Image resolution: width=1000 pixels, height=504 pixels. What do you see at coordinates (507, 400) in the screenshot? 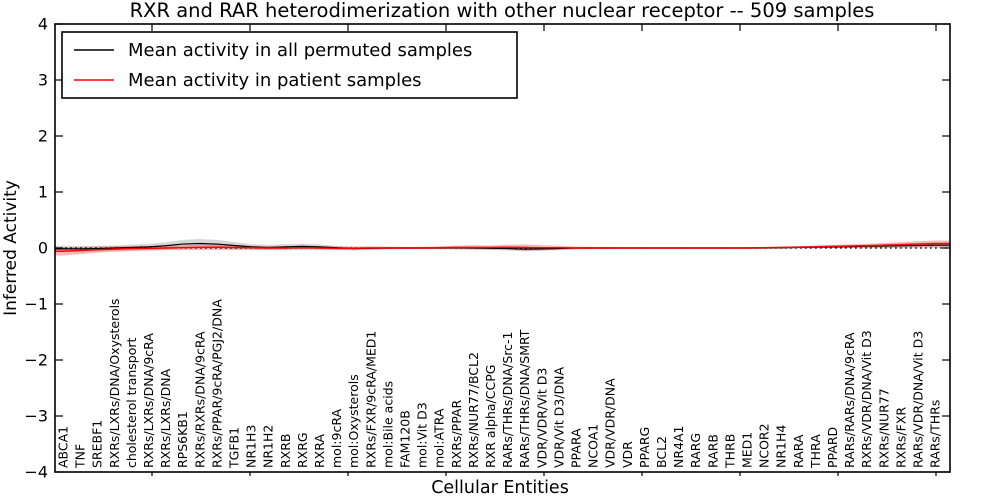
I see `x-tick-label: RARs/THRs/DNA/Src-1` at bounding box center [507, 400].